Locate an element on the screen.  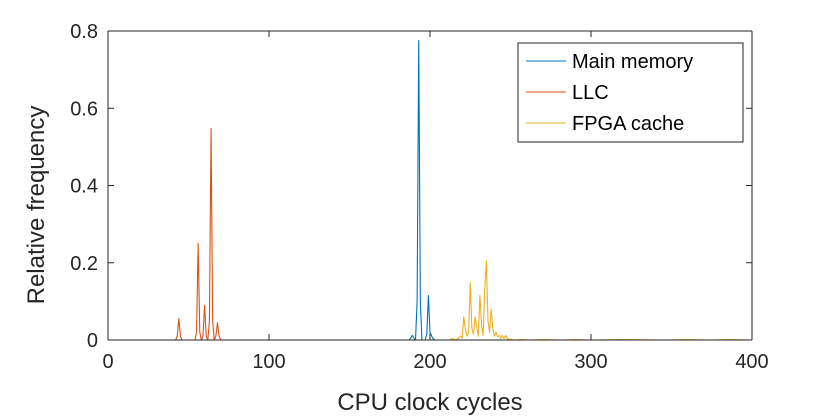
y-axis-label: Relative frequency is located at coordinates (36, 205).